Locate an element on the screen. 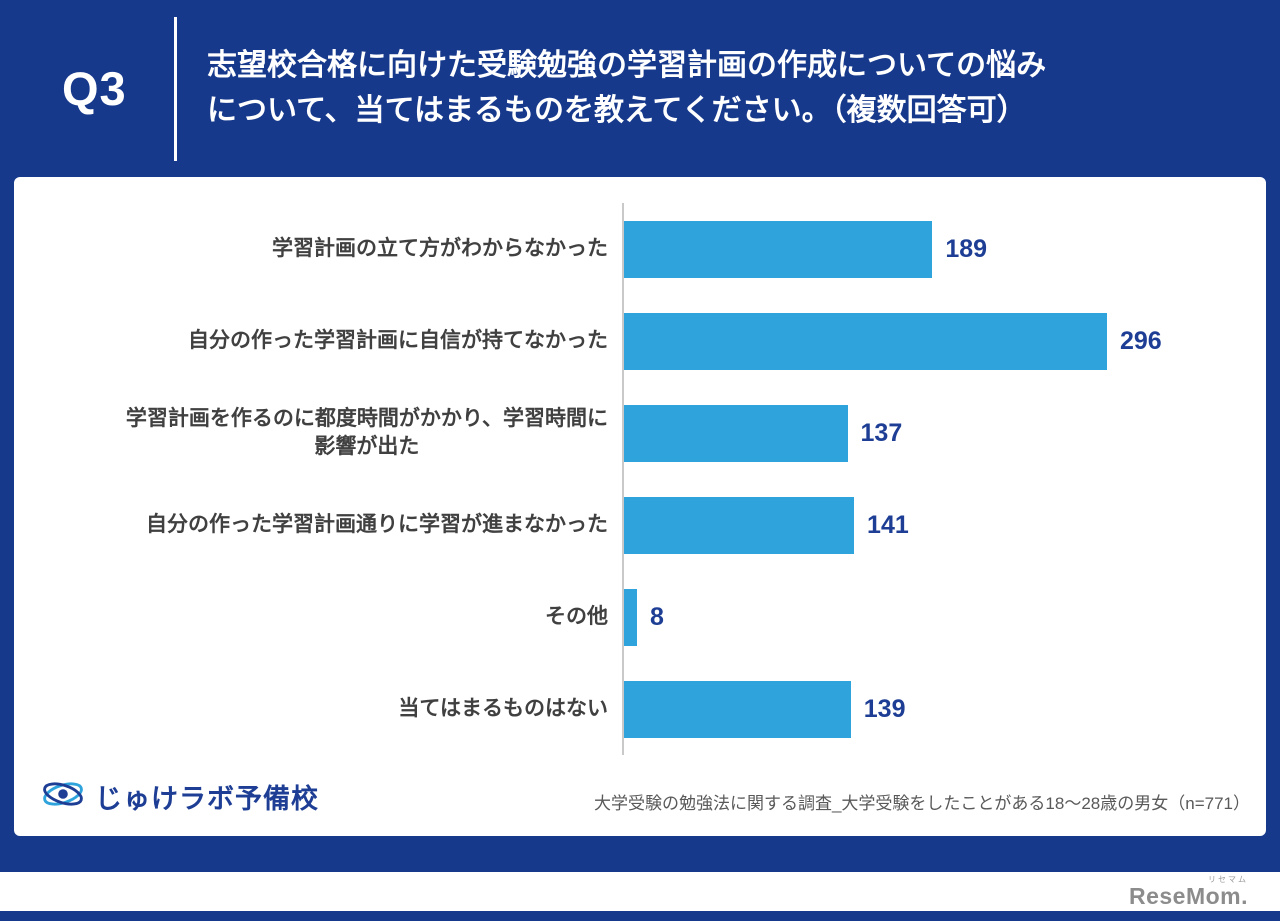 The image size is (1280, 921). chart-row: 学習計画の立て方がわからなかった 189 is located at coordinates (634, 249).